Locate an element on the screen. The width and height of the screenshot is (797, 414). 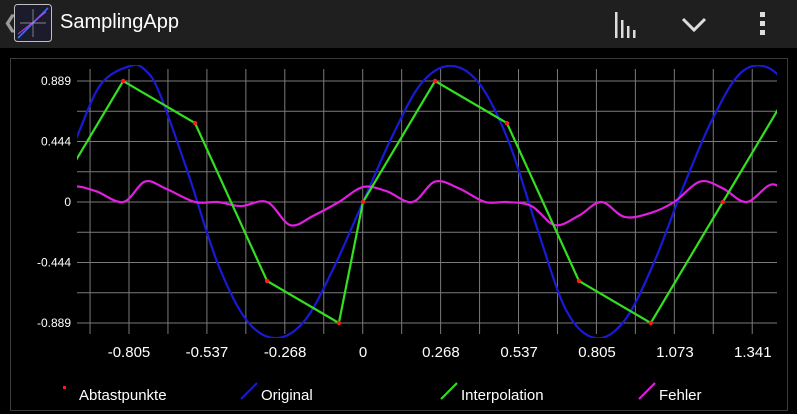
x-tick-label: 0 is located at coordinates (363, 352).